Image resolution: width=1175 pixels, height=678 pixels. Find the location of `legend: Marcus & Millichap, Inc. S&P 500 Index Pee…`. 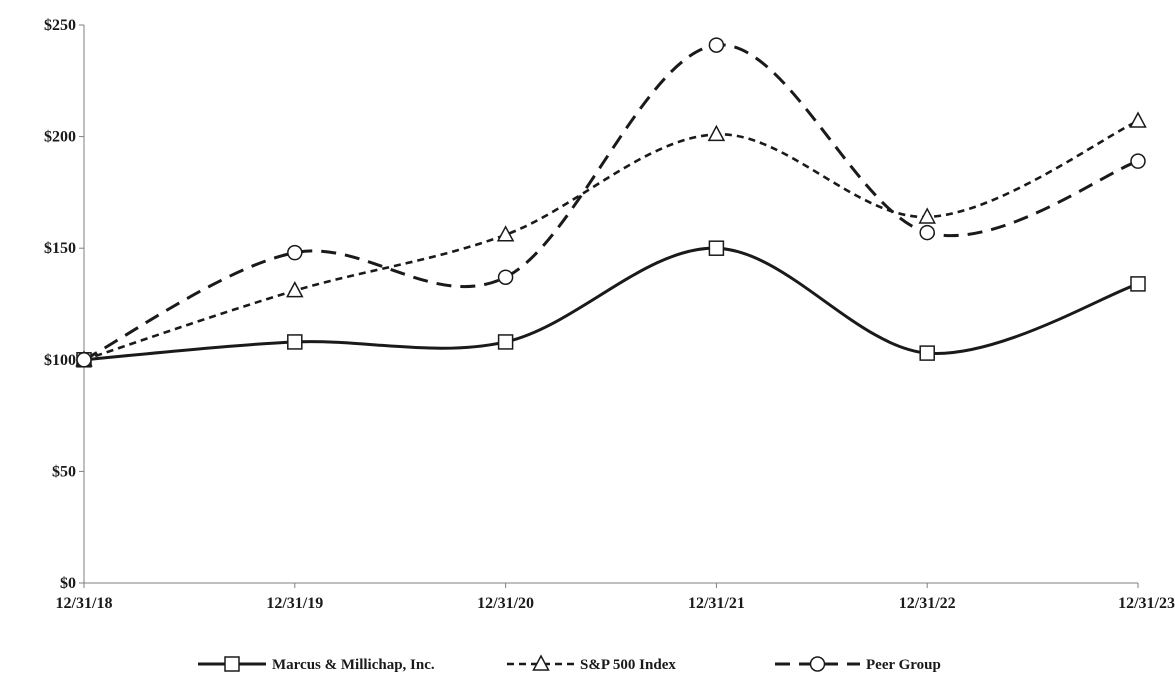

legend: Marcus & Millichap, Inc. S&P 500 Index Pee… is located at coordinates (569, 663).